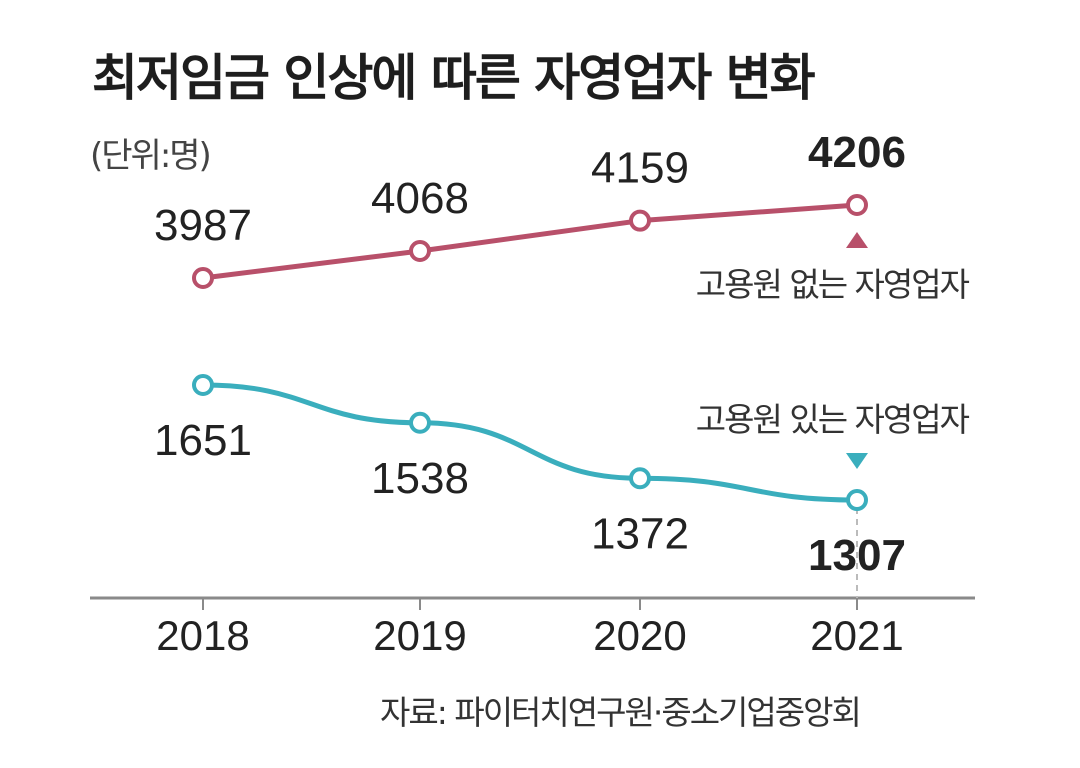 The height and width of the screenshot is (768, 1080). I want to click on data-label: 1307, so click(857, 555).